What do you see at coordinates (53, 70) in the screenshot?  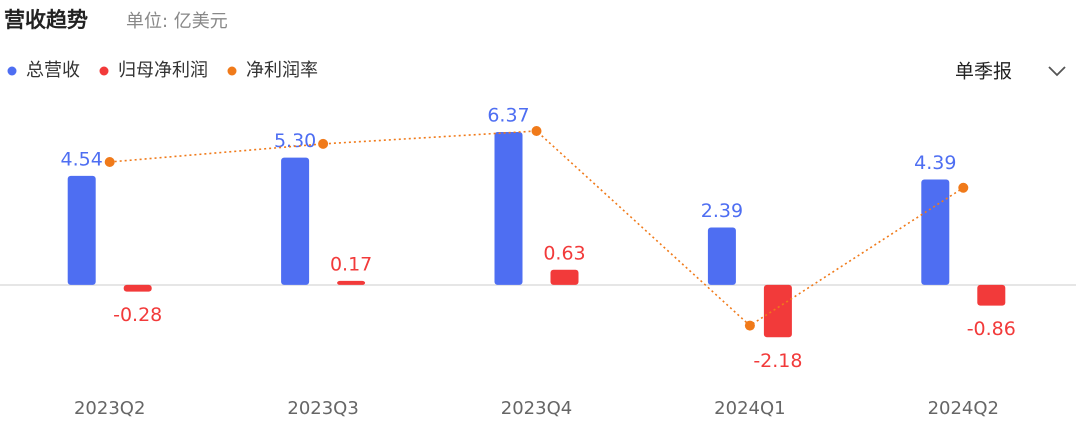 I see `legend-label: 总营收` at bounding box center [53, 70].